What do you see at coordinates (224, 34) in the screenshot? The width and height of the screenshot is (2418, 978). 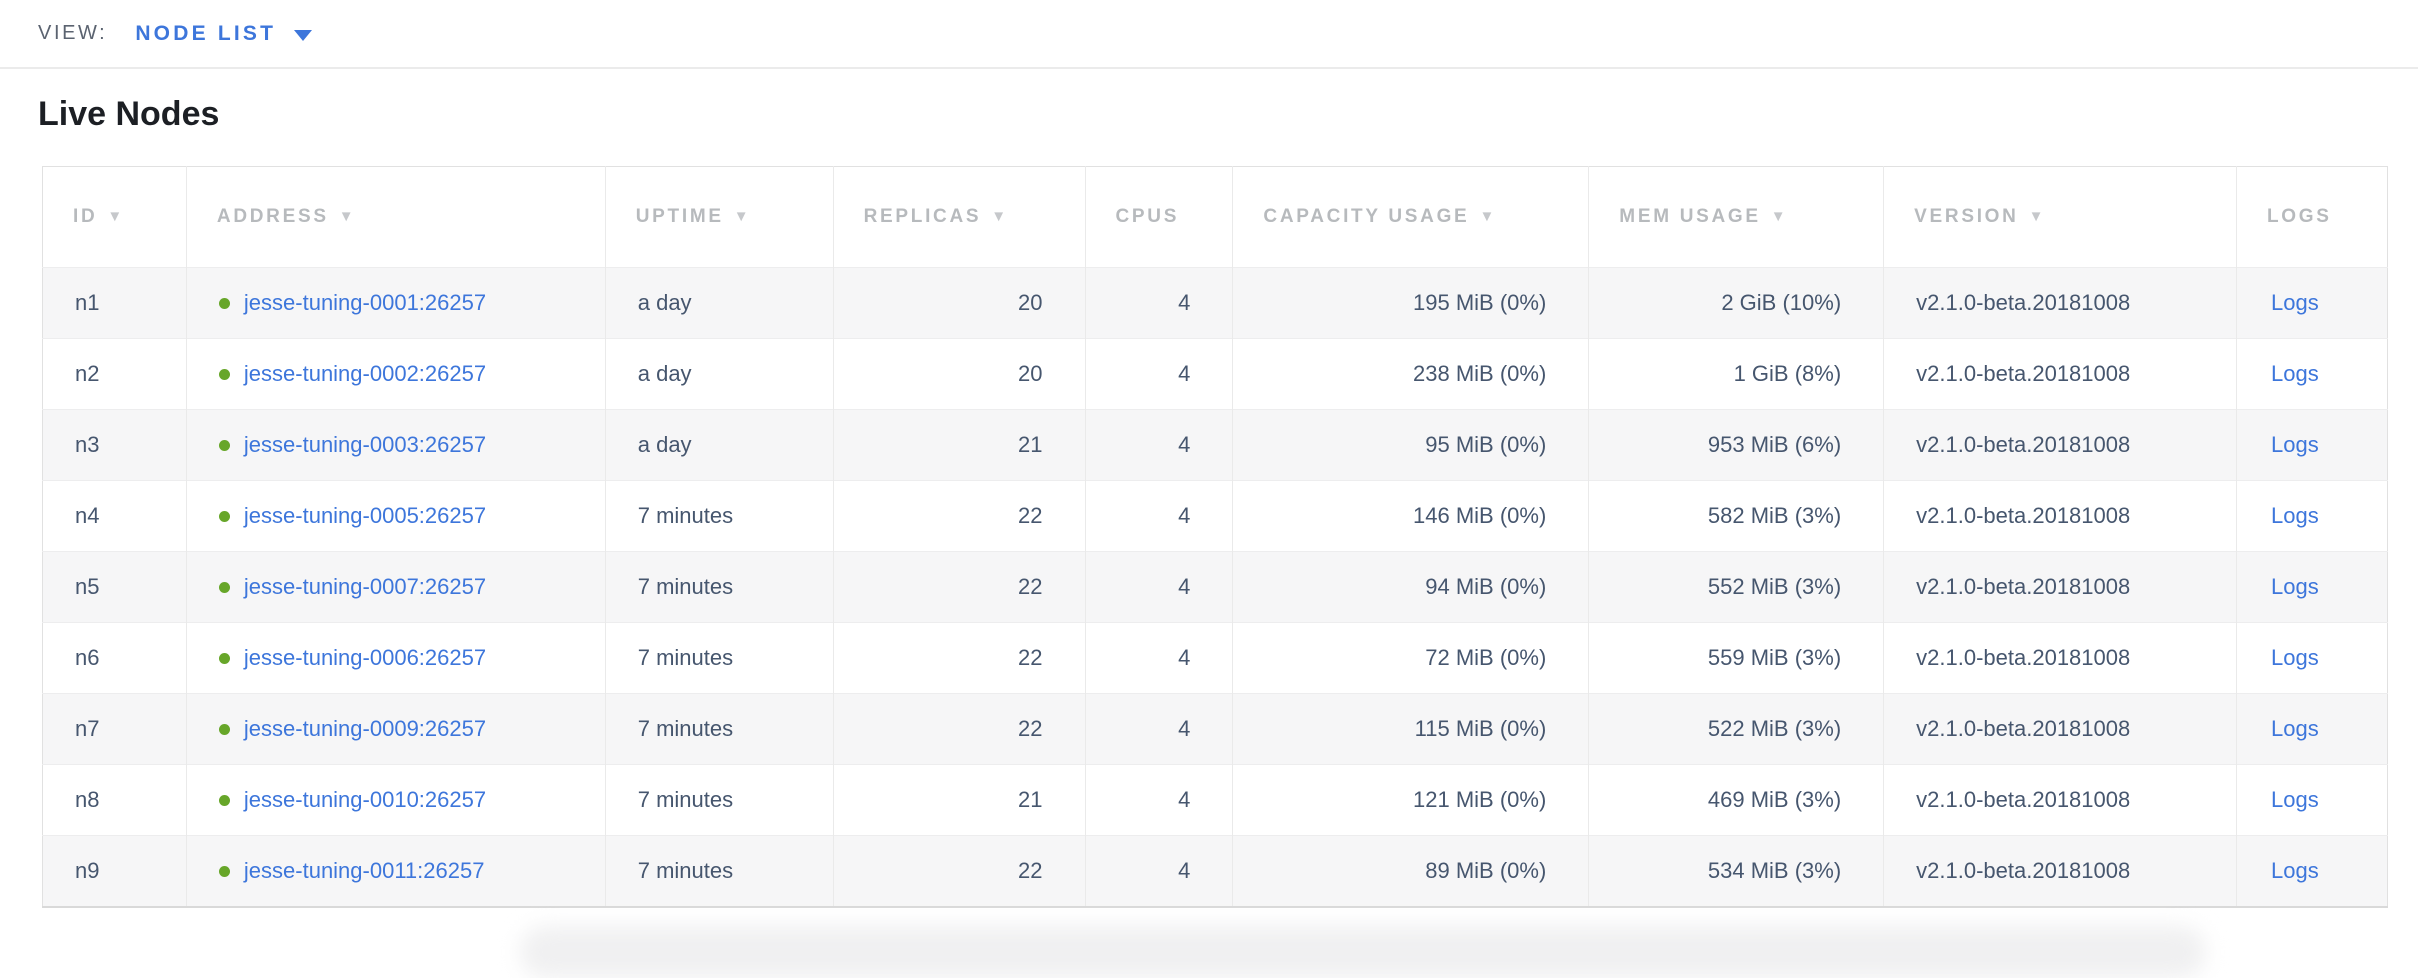 I see `view-selector-dropdown: NODE LIST` at bounding box center [224, 34].